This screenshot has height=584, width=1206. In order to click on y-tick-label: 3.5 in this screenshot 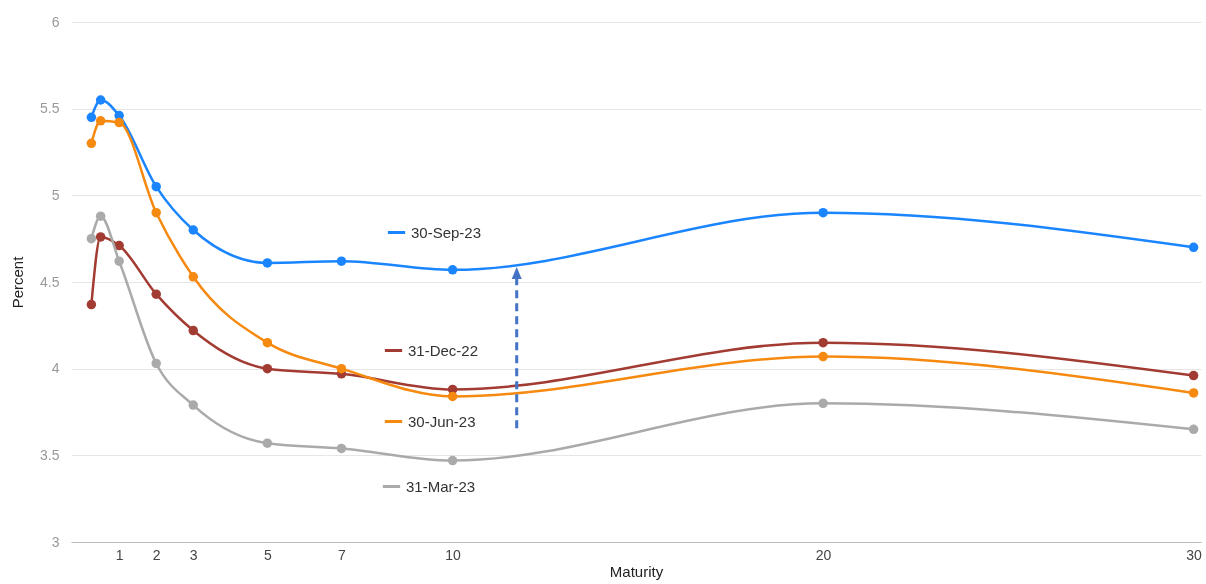, I will do `click(50, 454)`.